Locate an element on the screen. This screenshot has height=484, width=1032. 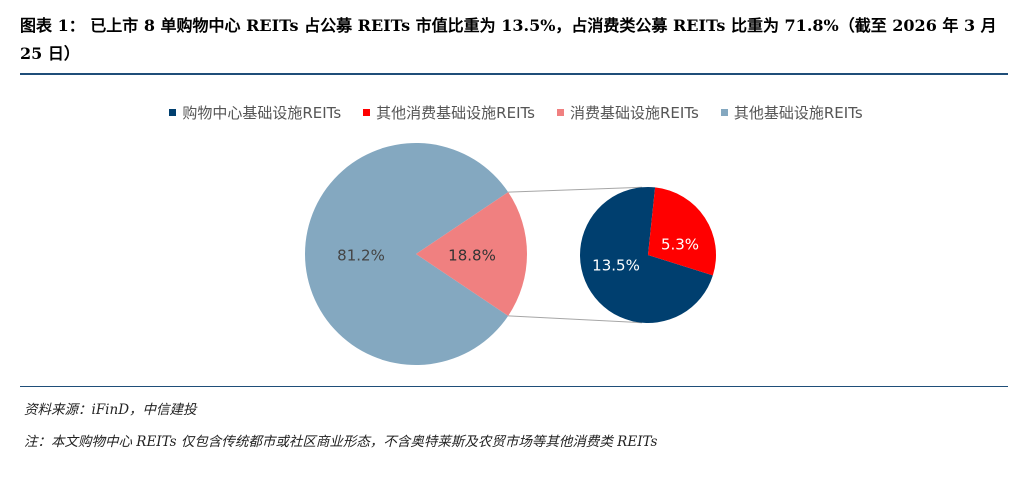
title-divider is located at coordinates (514, 74).